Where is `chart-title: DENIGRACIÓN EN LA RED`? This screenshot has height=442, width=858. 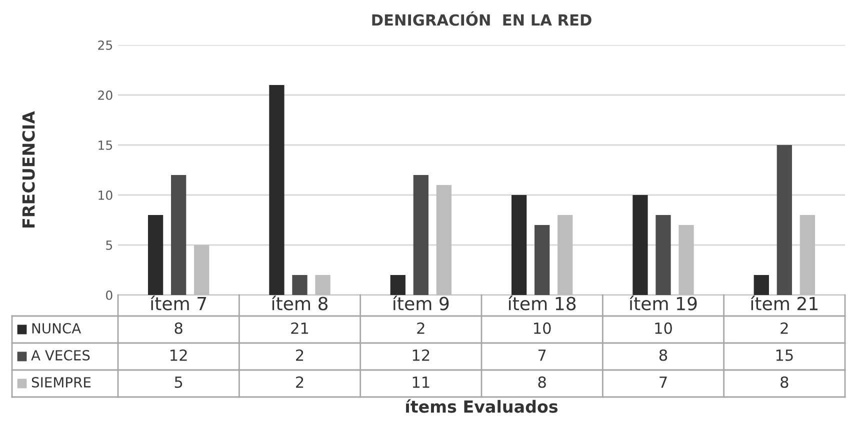 chart-title: DENIGRACIÓN EN LA RED is located at coordinates (482, 18).